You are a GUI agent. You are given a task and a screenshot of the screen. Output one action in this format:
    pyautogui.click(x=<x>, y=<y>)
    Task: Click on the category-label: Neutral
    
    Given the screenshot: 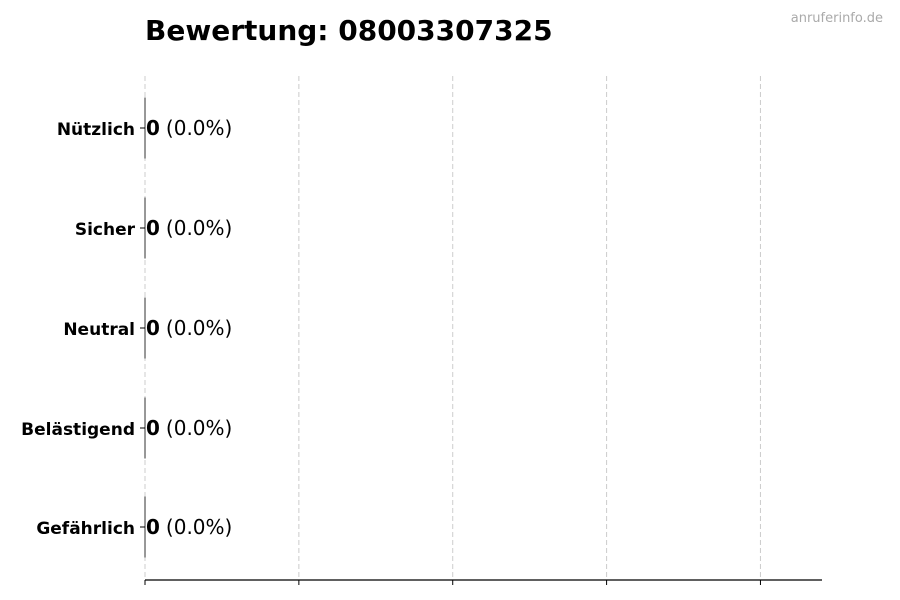 What is the action you would take?
    pyautogui.click(x=99, y=330)
    